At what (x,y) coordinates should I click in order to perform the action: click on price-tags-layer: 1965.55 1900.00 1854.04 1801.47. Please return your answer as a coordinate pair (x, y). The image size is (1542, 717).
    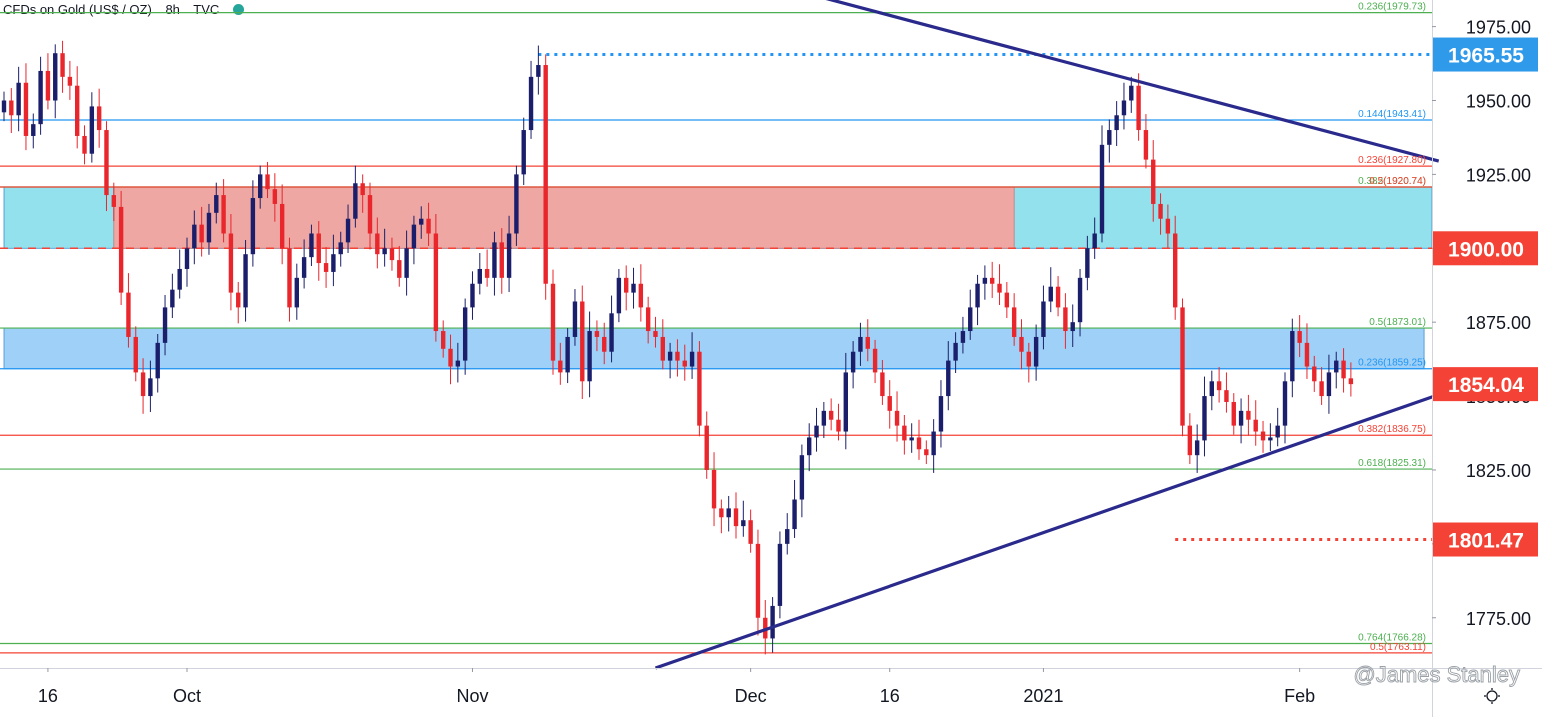
    Looking at the image, I should click on (1485, 297).